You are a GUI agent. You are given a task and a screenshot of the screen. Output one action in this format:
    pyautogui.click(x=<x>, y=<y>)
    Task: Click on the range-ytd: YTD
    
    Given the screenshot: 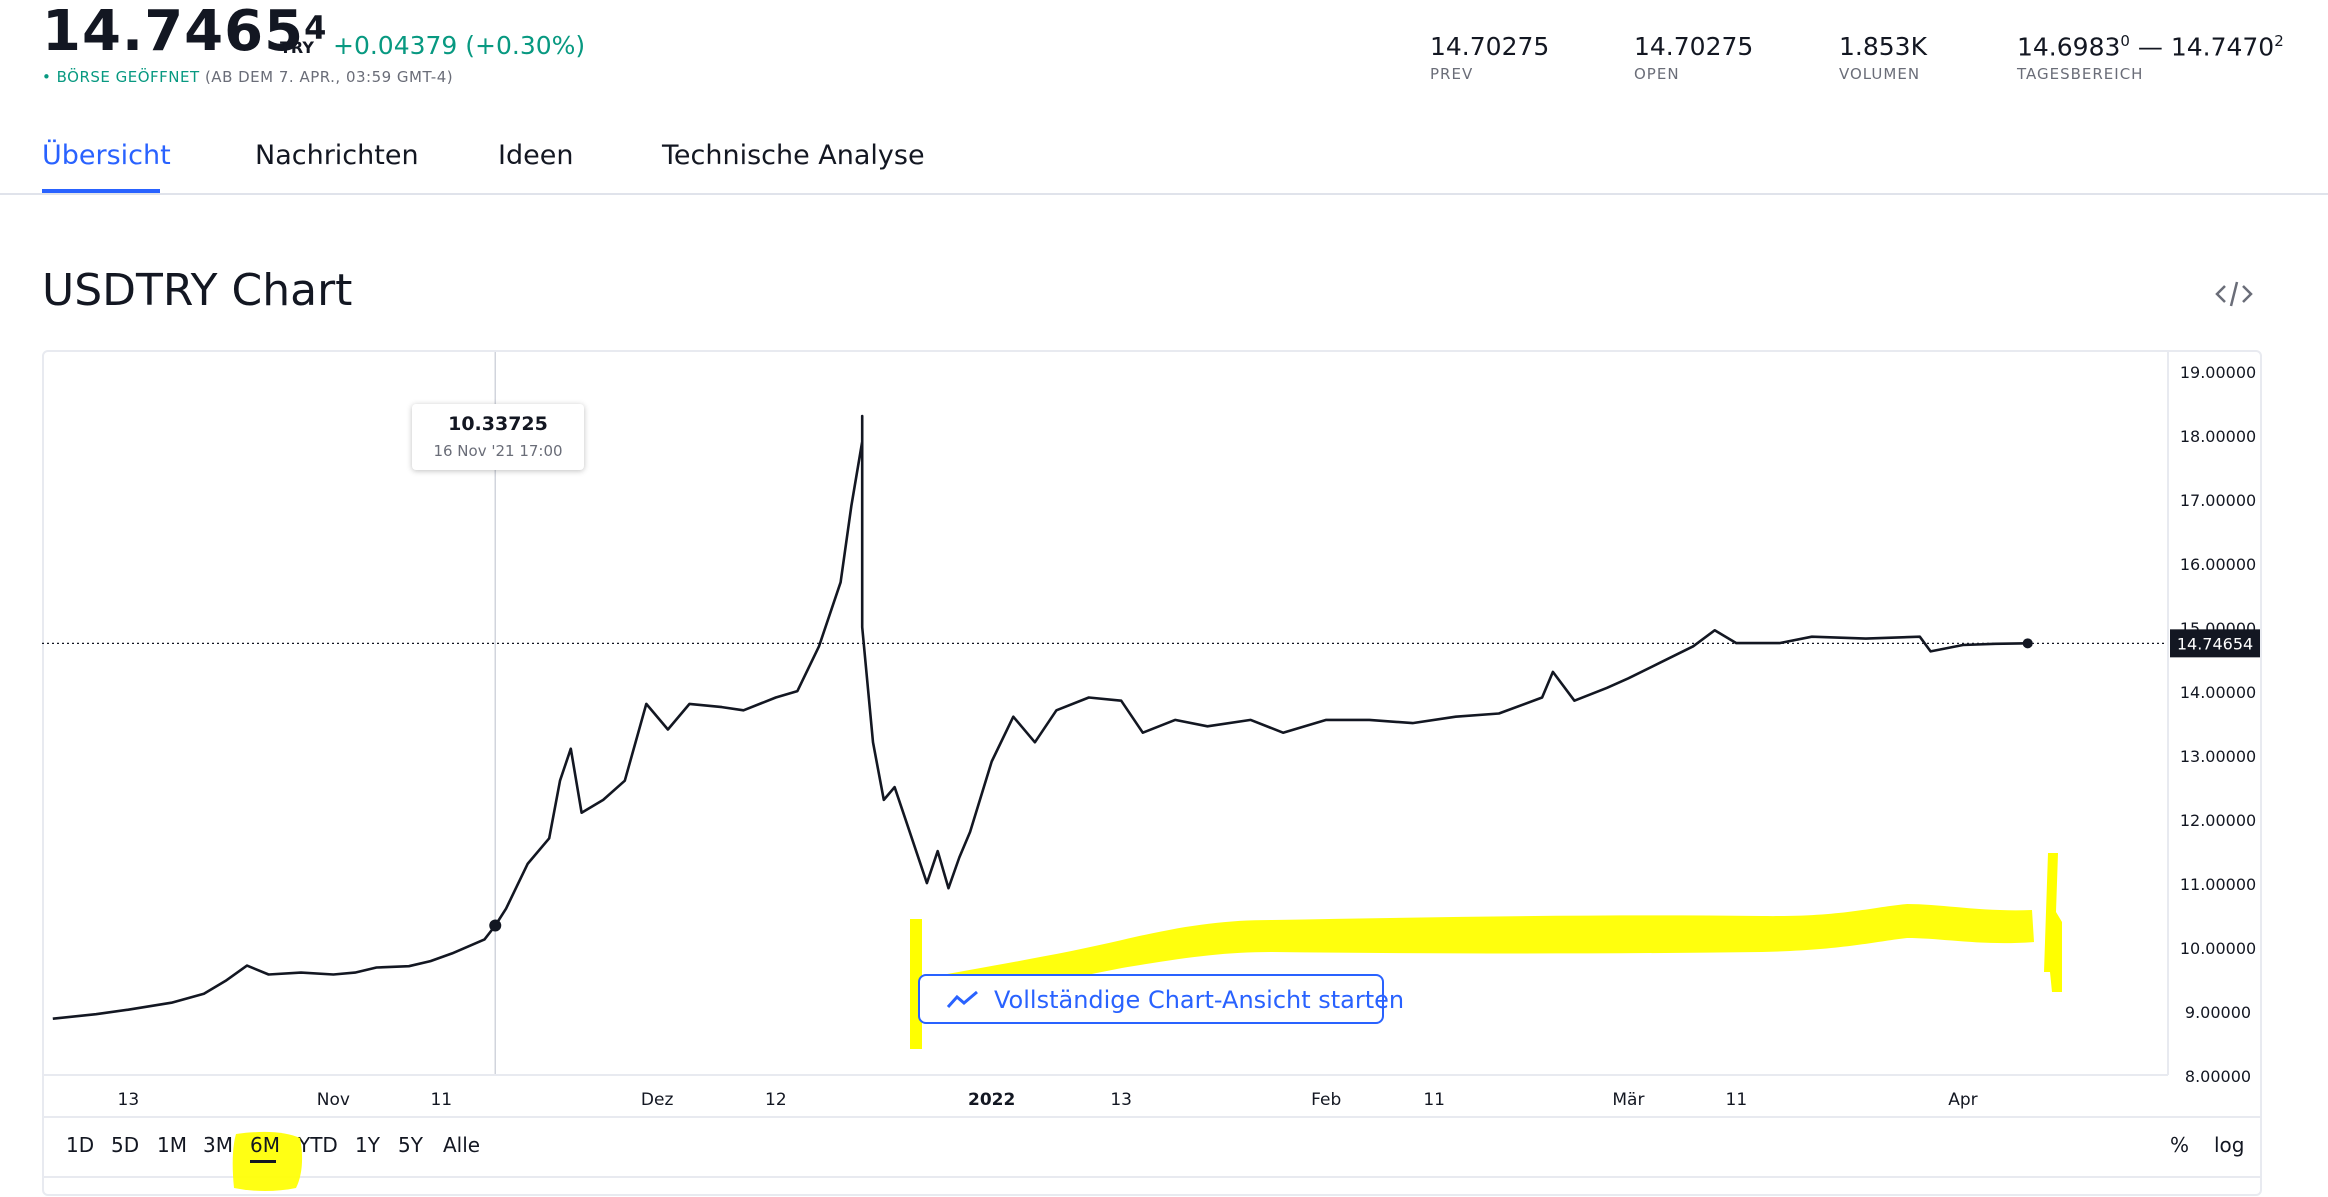 What is the action you would take?
    pyautogui.click(x=318, y=1145)
    